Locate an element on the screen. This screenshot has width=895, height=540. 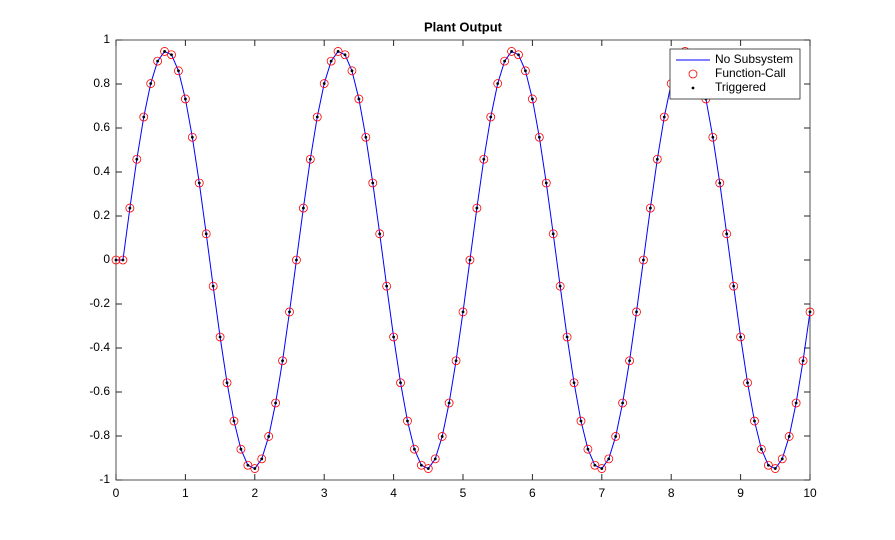
y-tick-label: 0.4 is located at coordinates (101, 171).